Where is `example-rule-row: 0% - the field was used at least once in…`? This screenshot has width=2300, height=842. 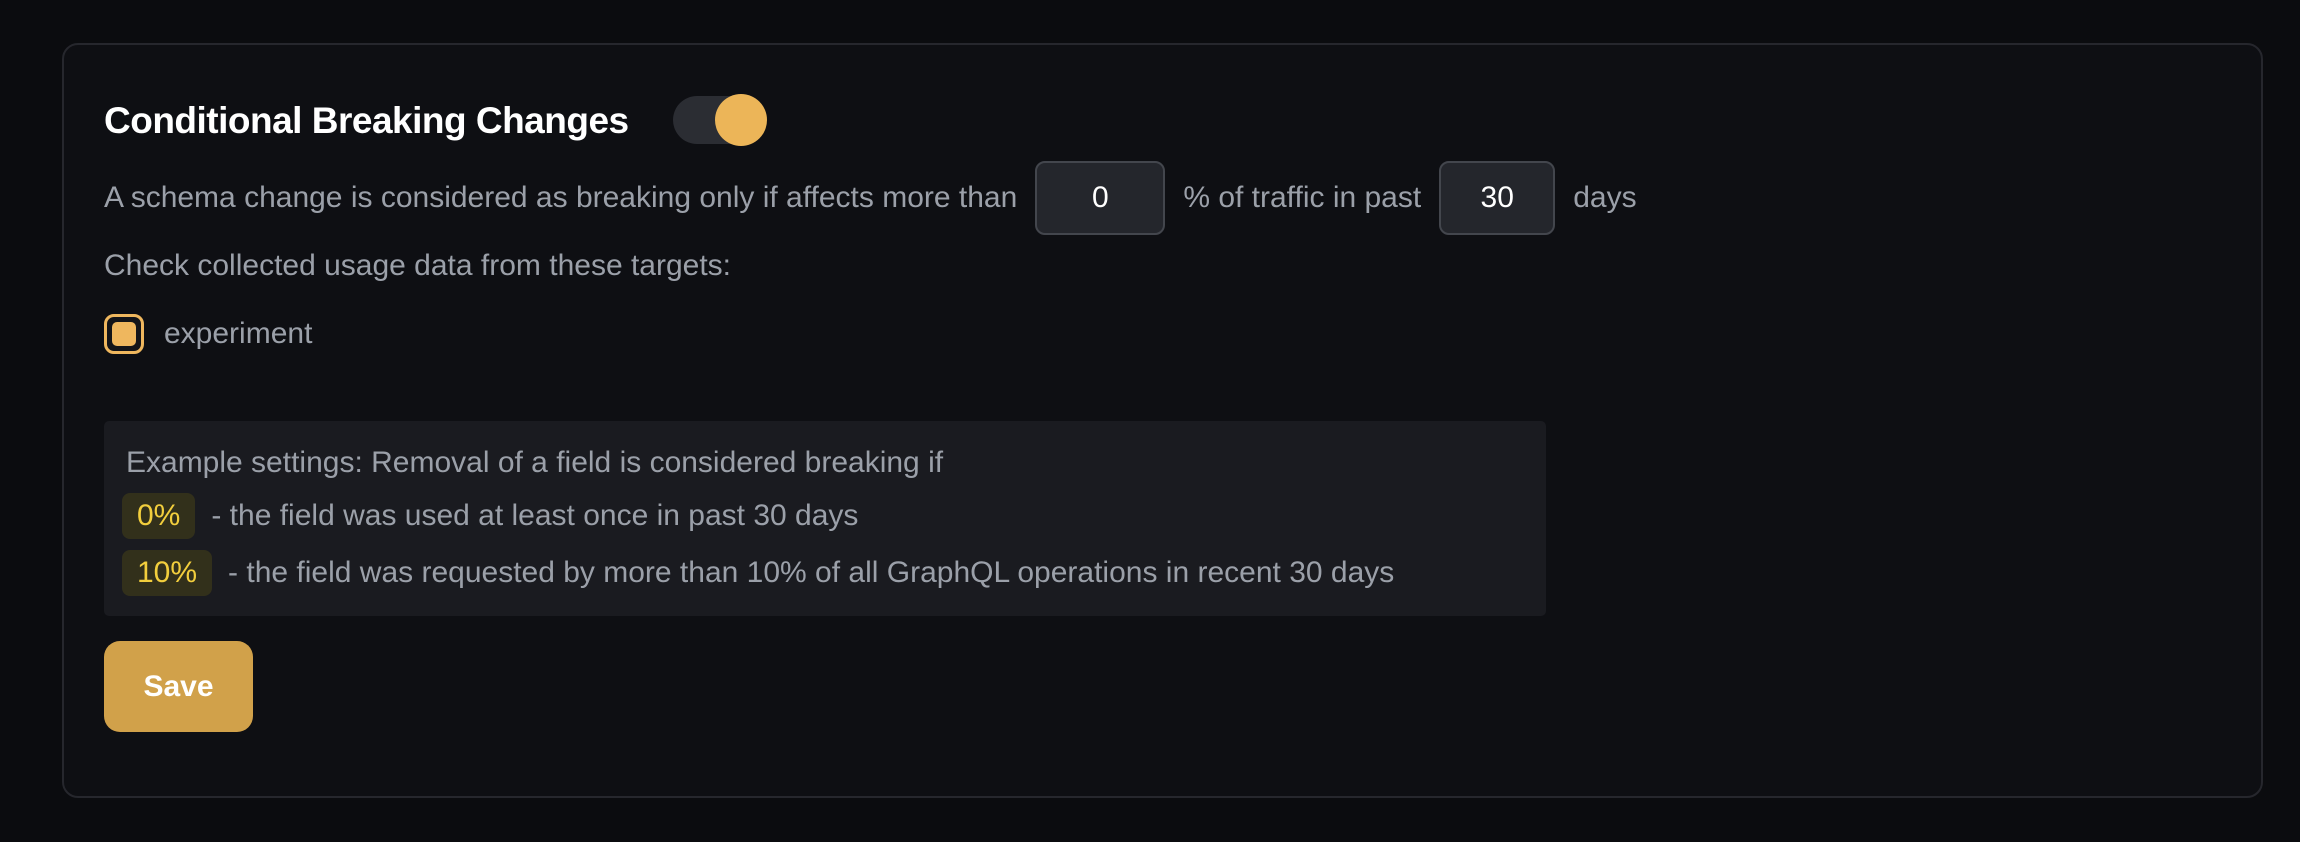 example-rule-row: 0% - the field was used at least once in… is located at coordinates (824, 516).